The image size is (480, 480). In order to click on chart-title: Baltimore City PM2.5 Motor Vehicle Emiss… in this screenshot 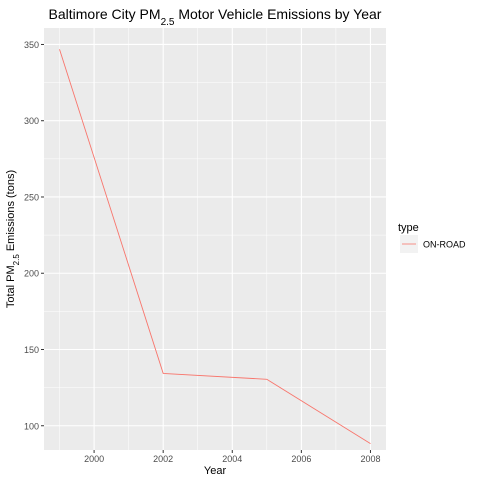, I will do `click(215, 17)`.